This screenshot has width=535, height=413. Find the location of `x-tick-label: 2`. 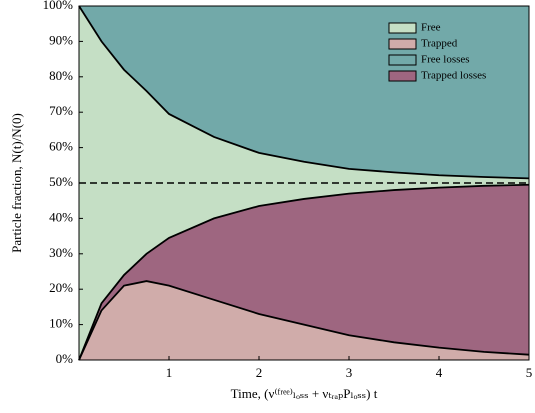

x-tick-label: 2 is located at coordinates (259, 372).